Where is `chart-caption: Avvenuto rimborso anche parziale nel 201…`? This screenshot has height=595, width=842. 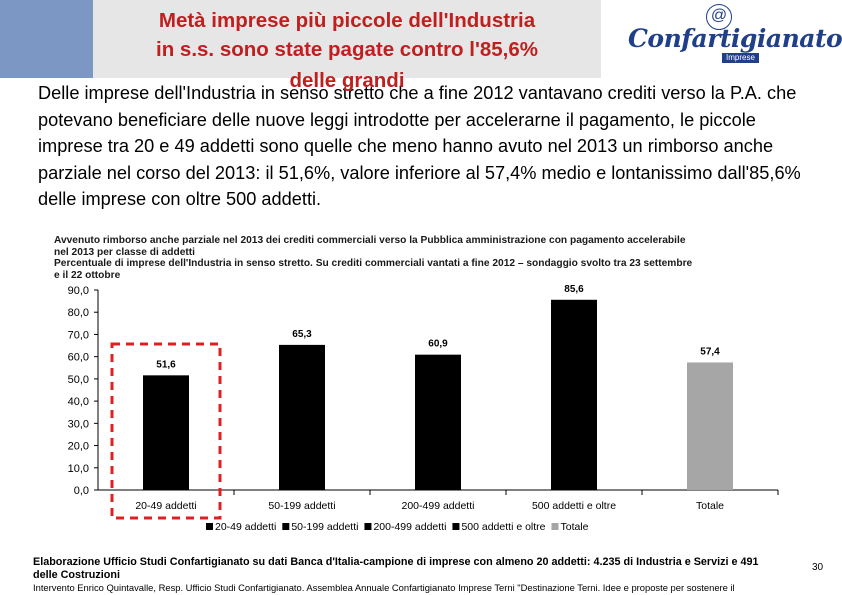
chart-caption: Avvenuto rimborso anche parziale nel 201… is located at coordinates (373, 258).